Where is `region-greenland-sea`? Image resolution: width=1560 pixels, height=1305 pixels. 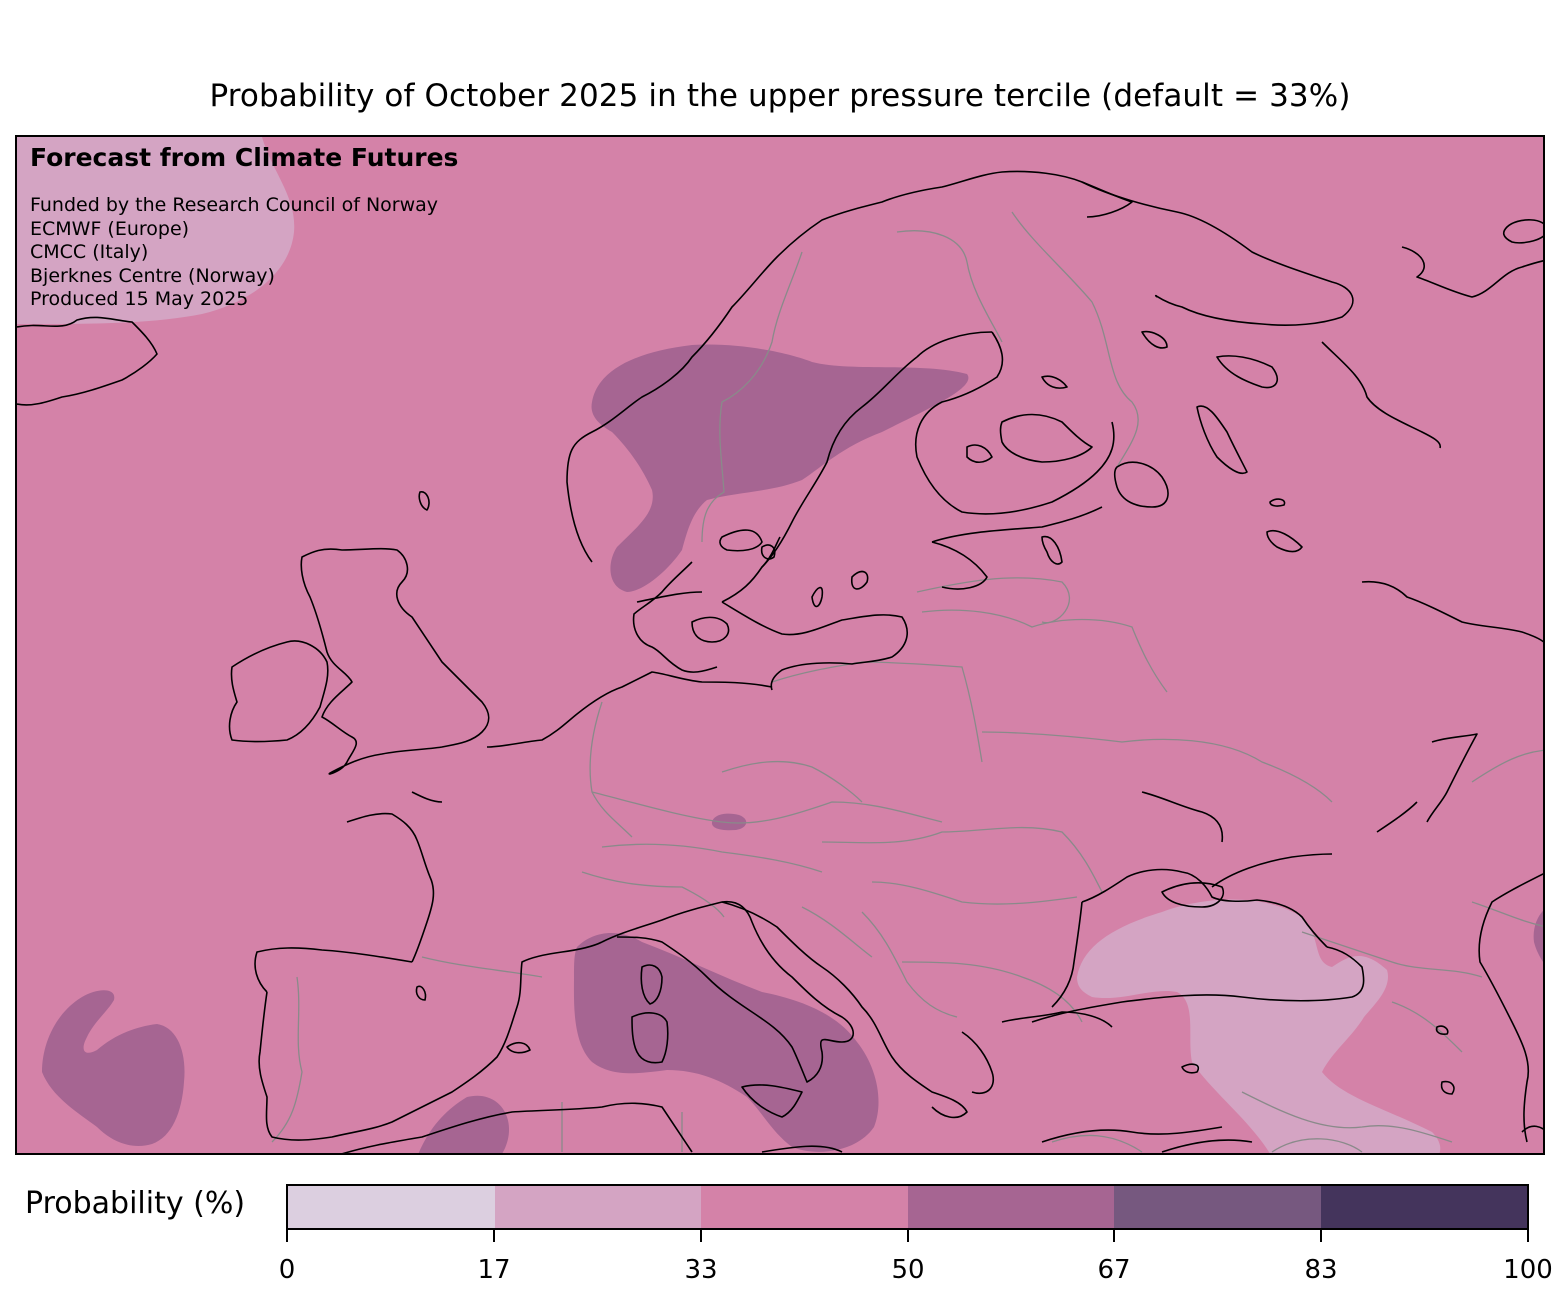 region-greenland-sea is located at coordinates (156, 230).